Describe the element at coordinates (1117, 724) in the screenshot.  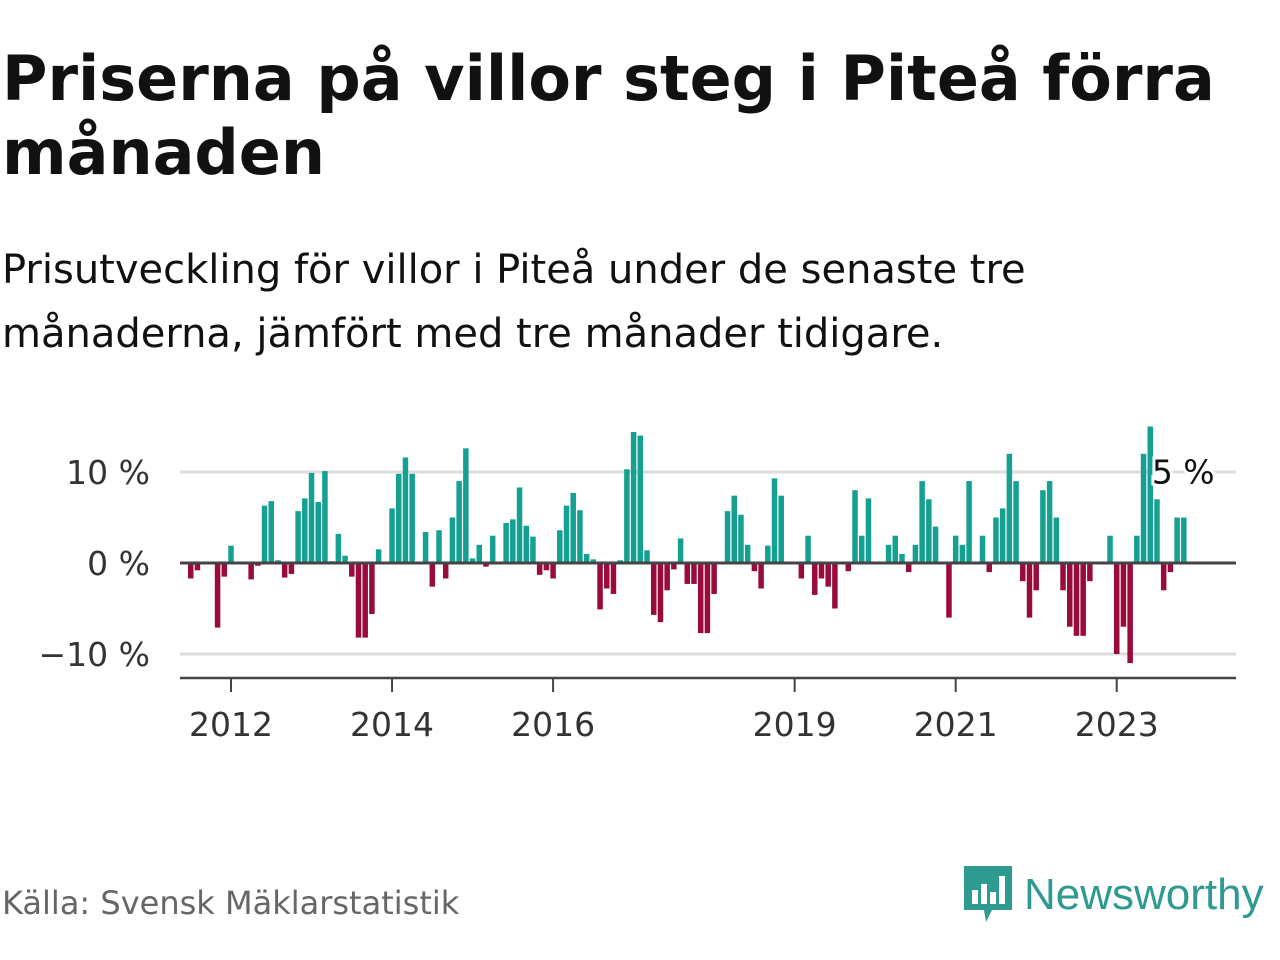
I see `x-tick-label: 2023` at that location.